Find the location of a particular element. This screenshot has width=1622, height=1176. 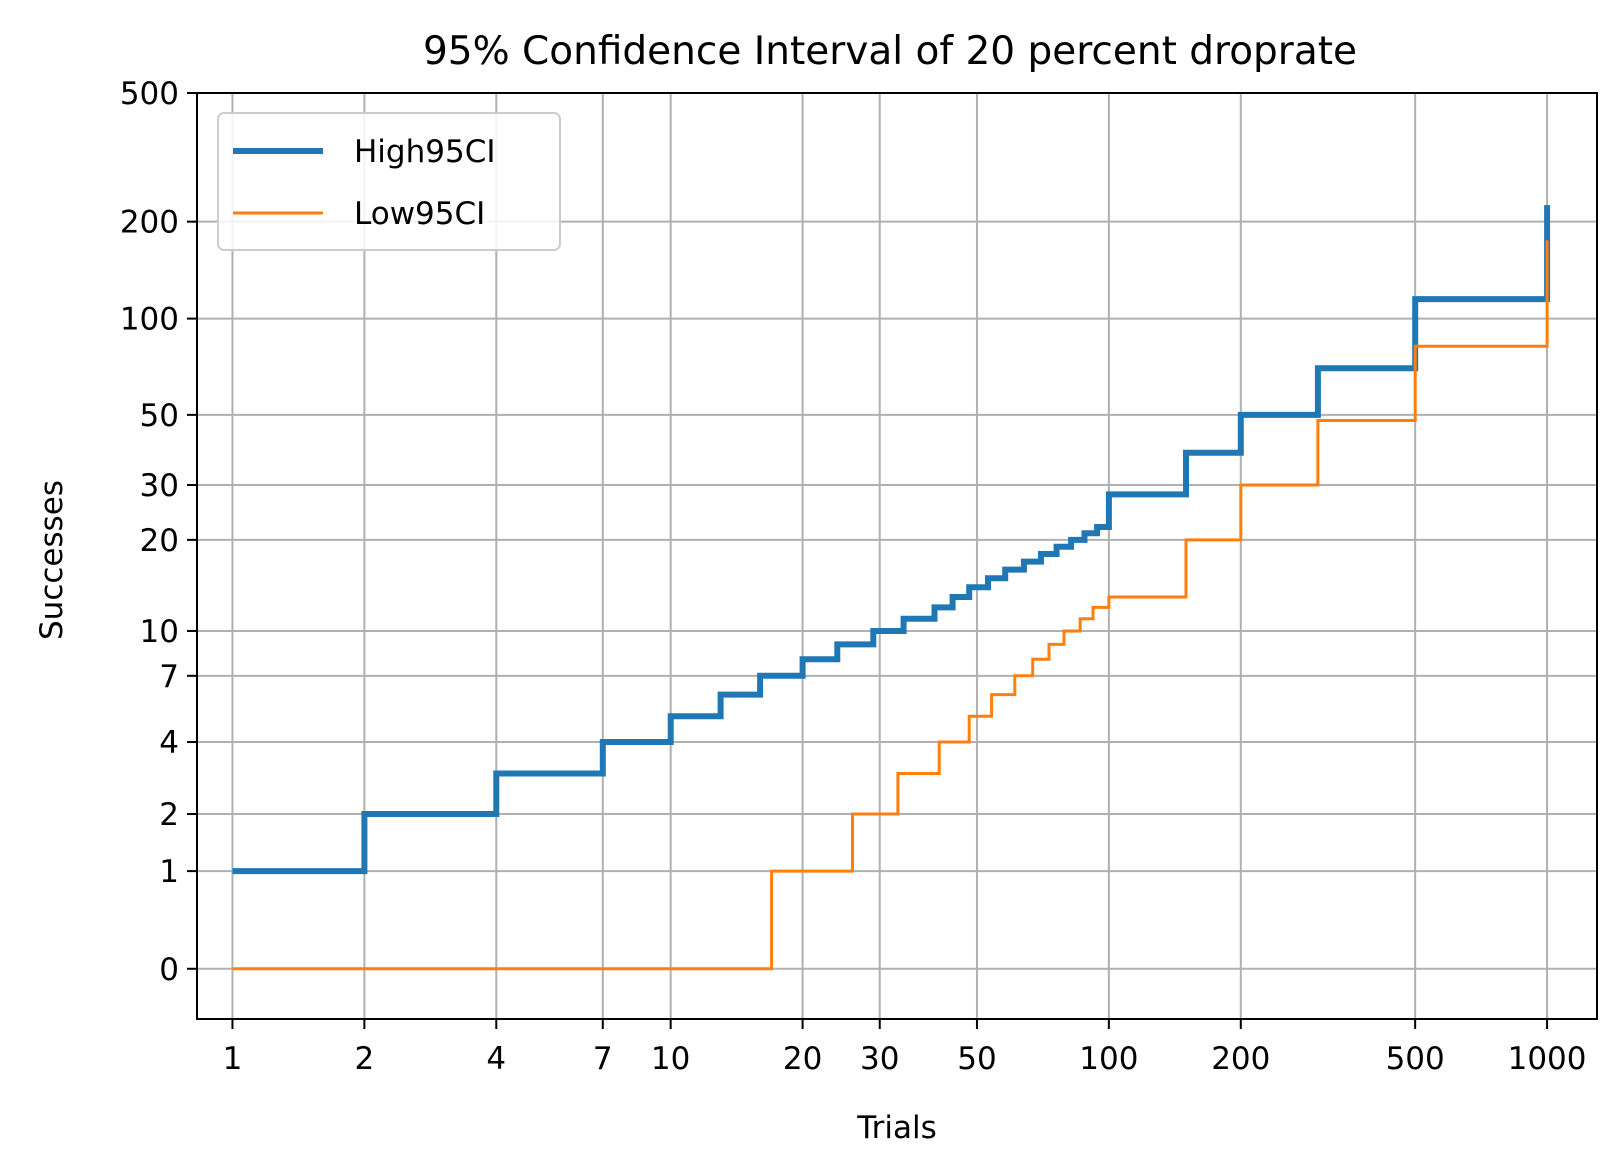

y-tick-label: 2 is located at coordinates (169, 815).